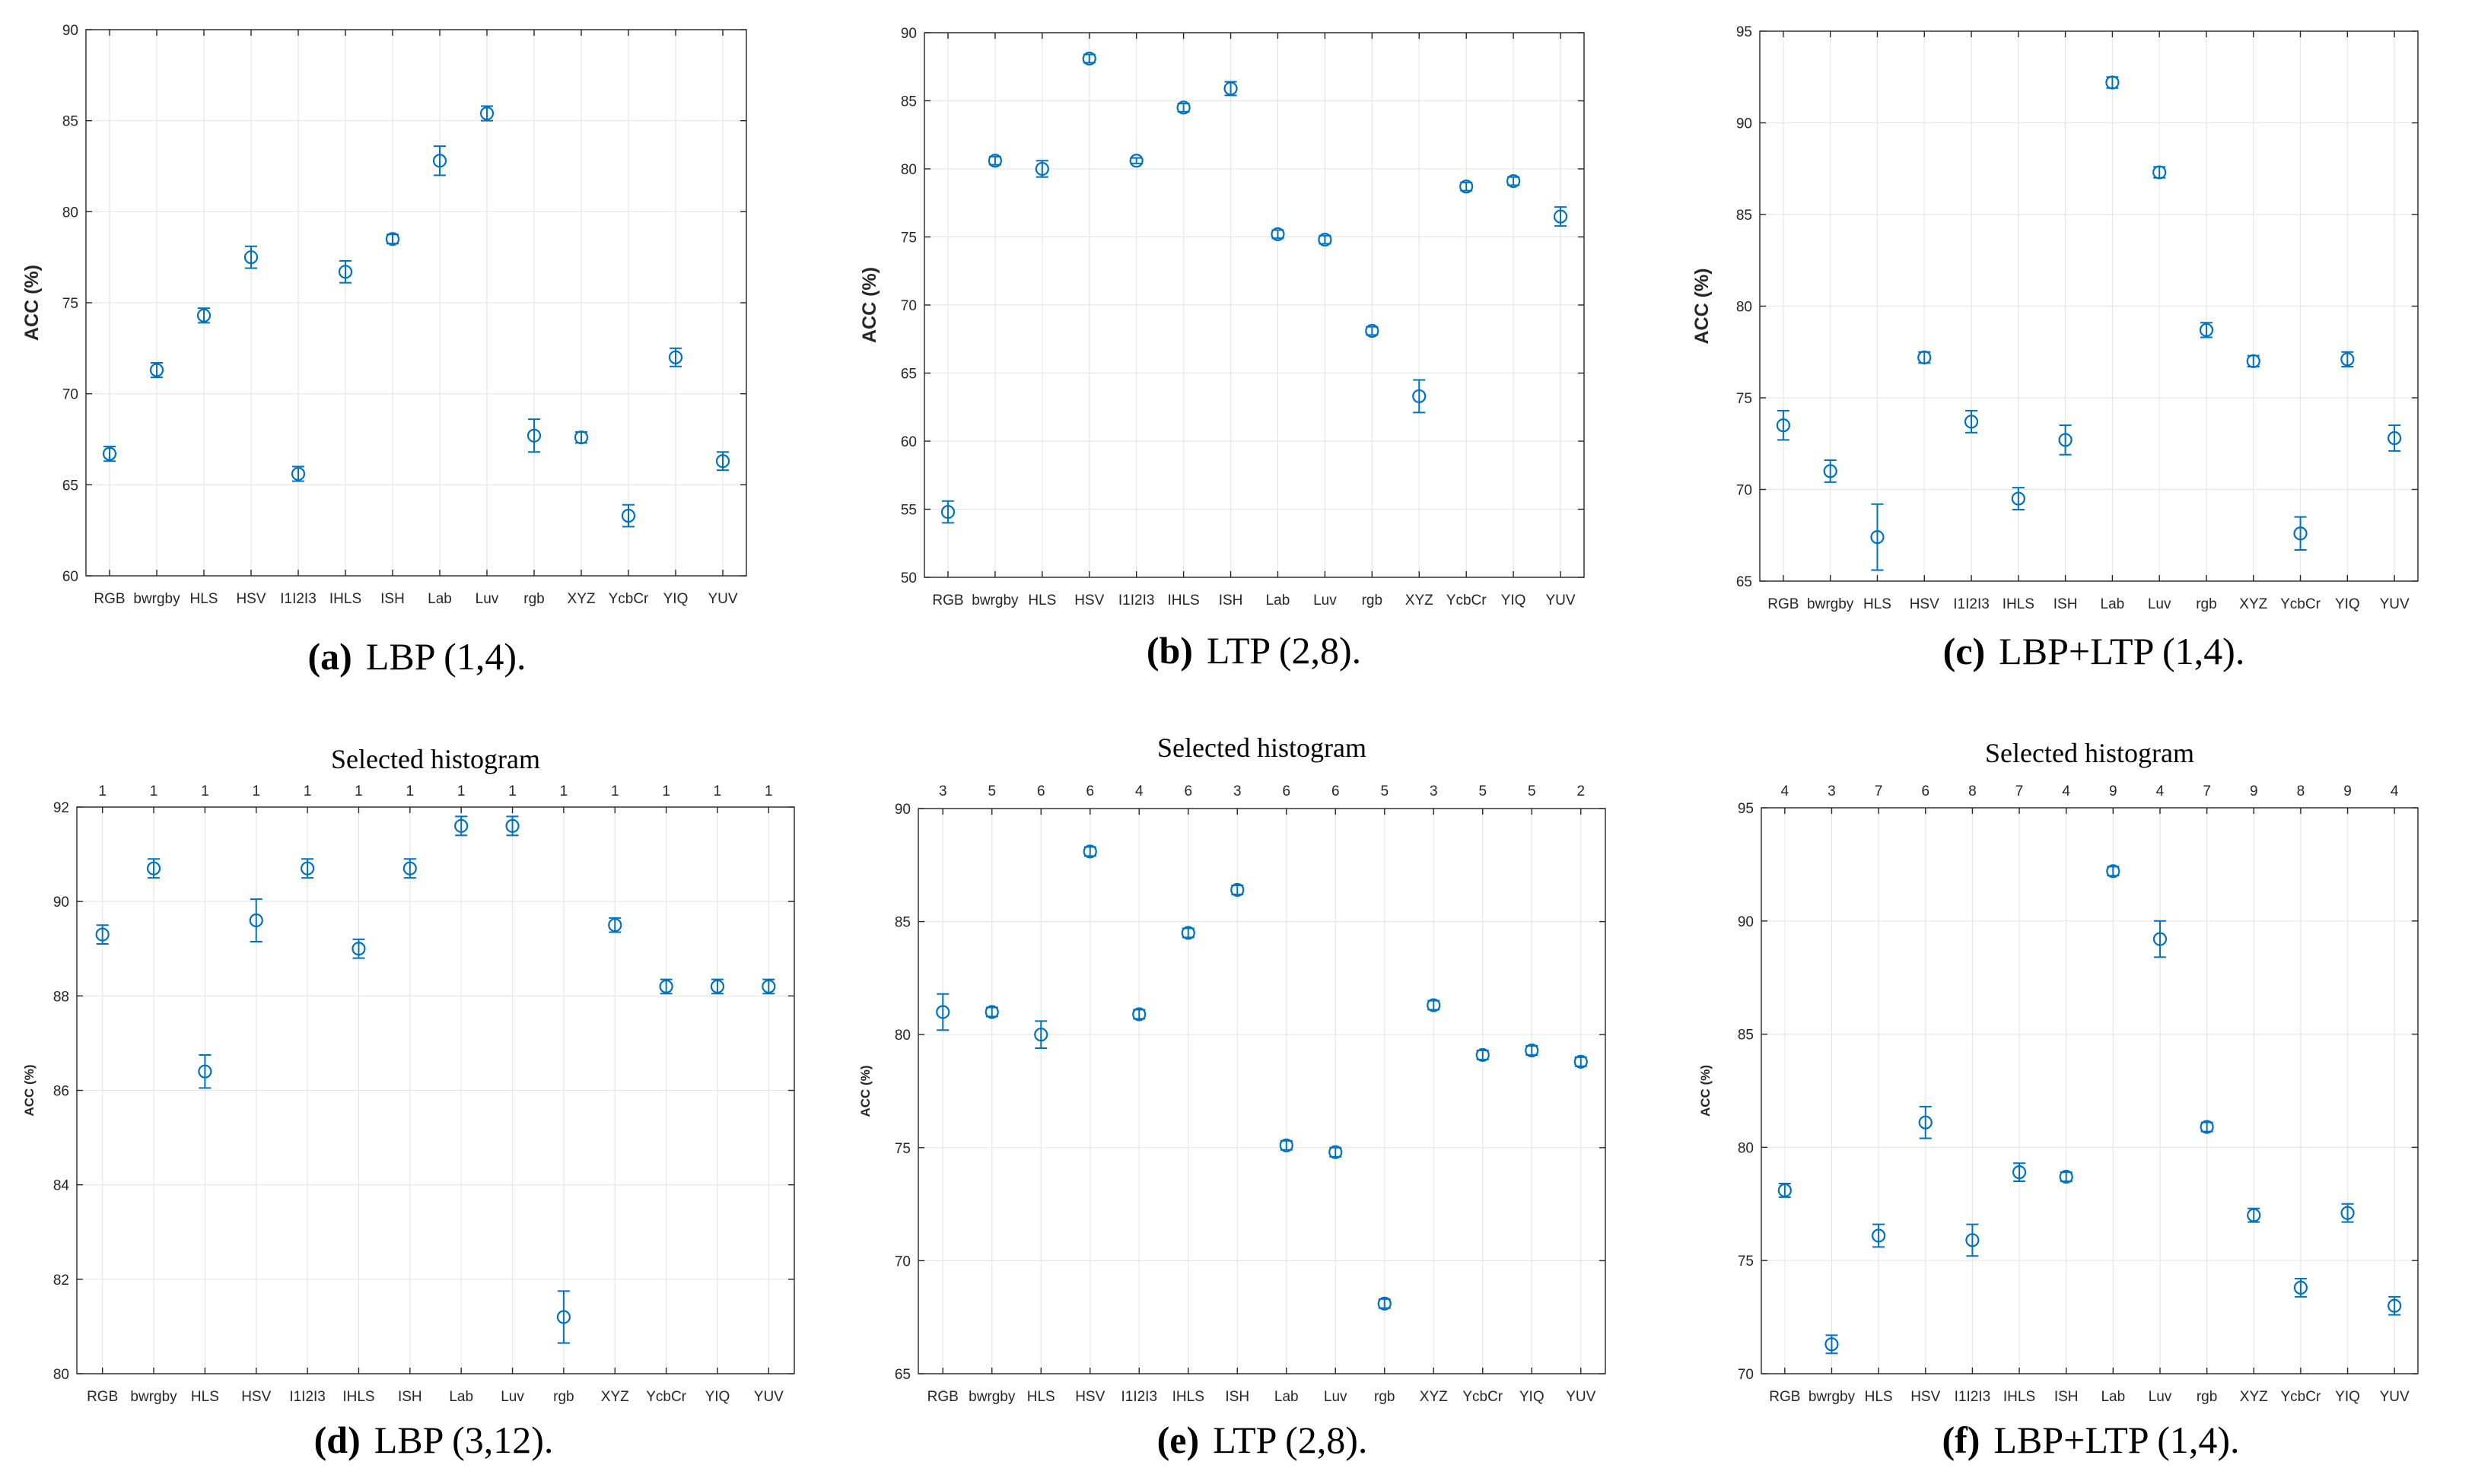  What do you see at coordinates (2395, 791) in the screenshot?
I see `panel-f-top-label: 4` at bounding box center [2395, 791].